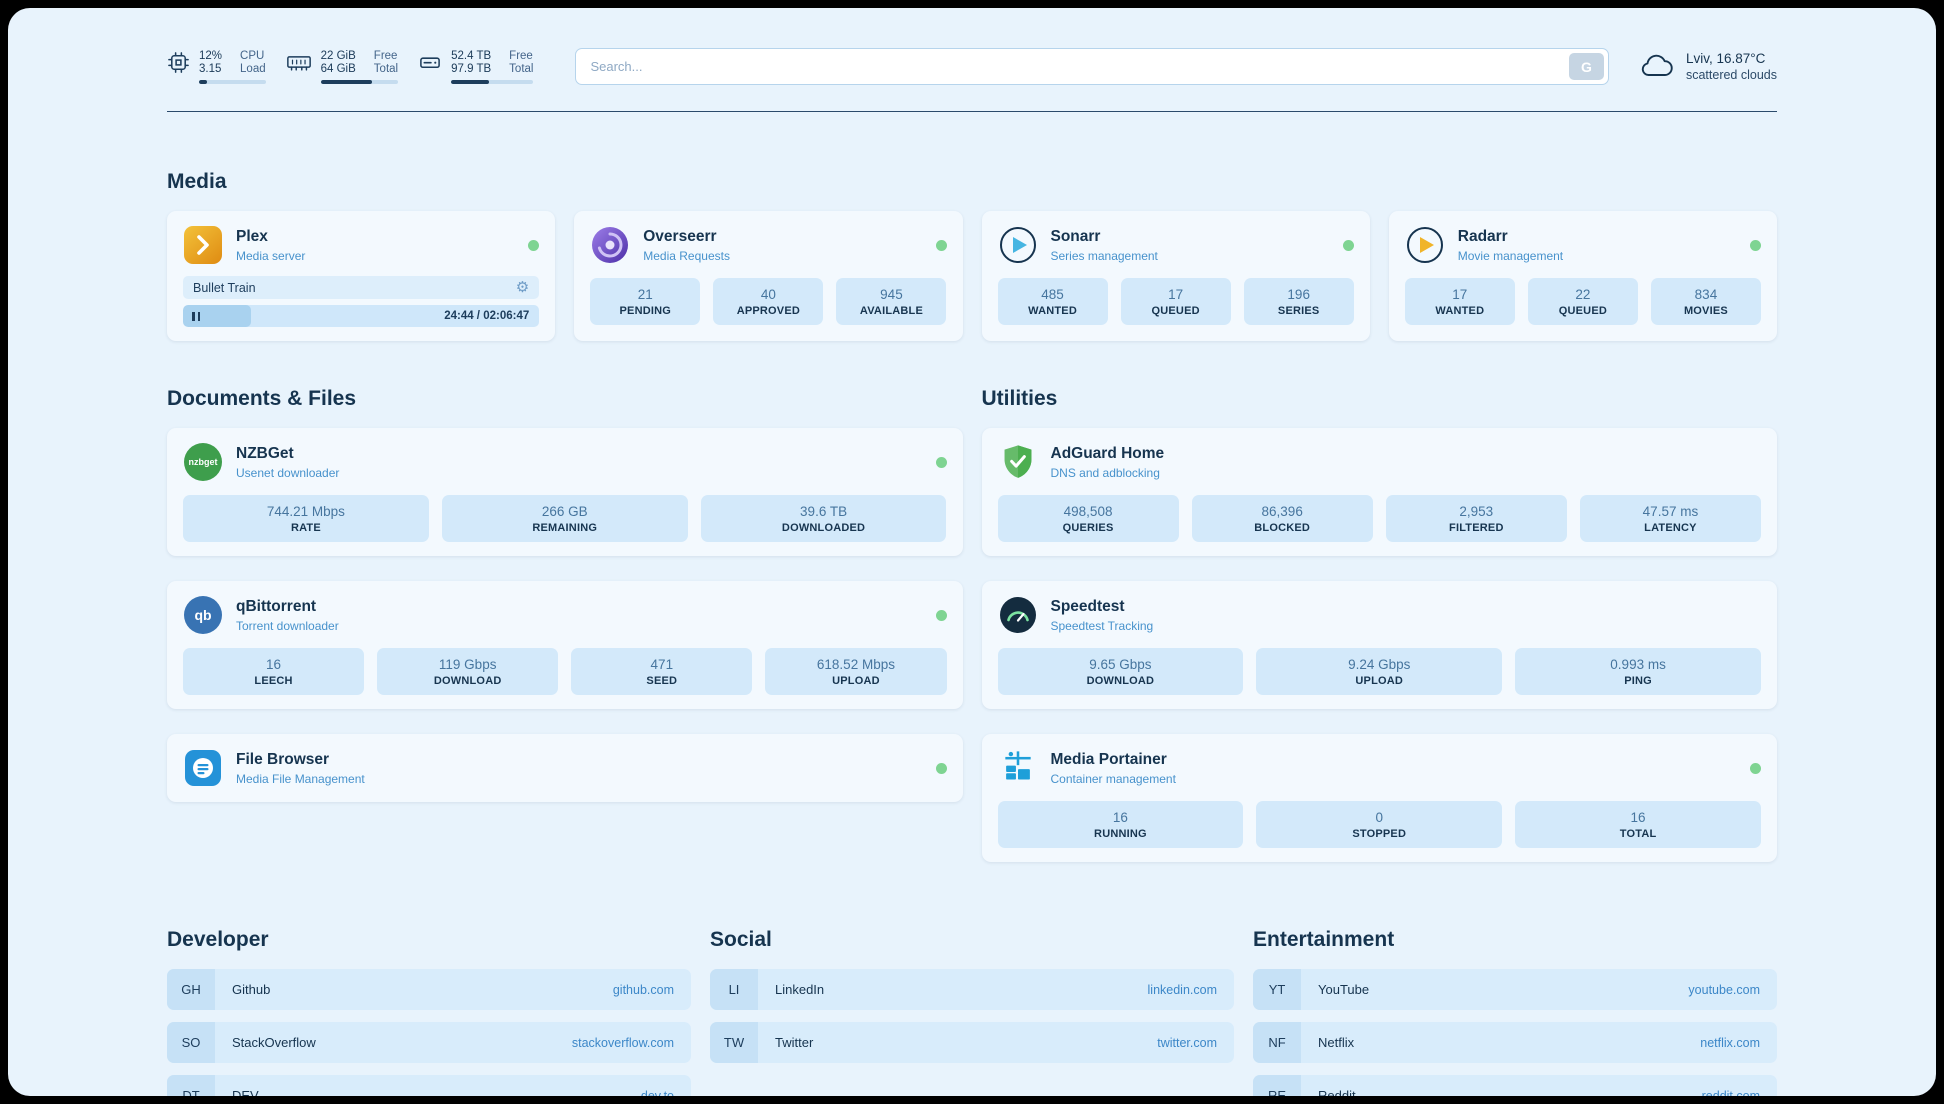  Describe the element at coordinates (856, 681) in the screenshot. I see `stat-label: UPLOAD` at that location.